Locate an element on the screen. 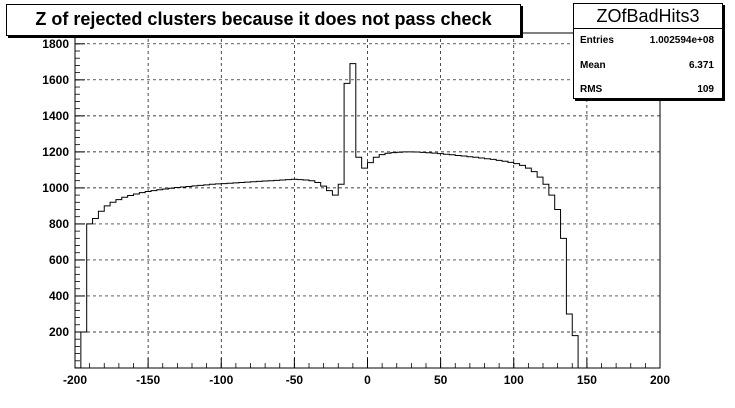 The height and width of the screenshot is (408, 735). stats-entries-value: 1.002594e+08 is located at coordinates (681, 40).